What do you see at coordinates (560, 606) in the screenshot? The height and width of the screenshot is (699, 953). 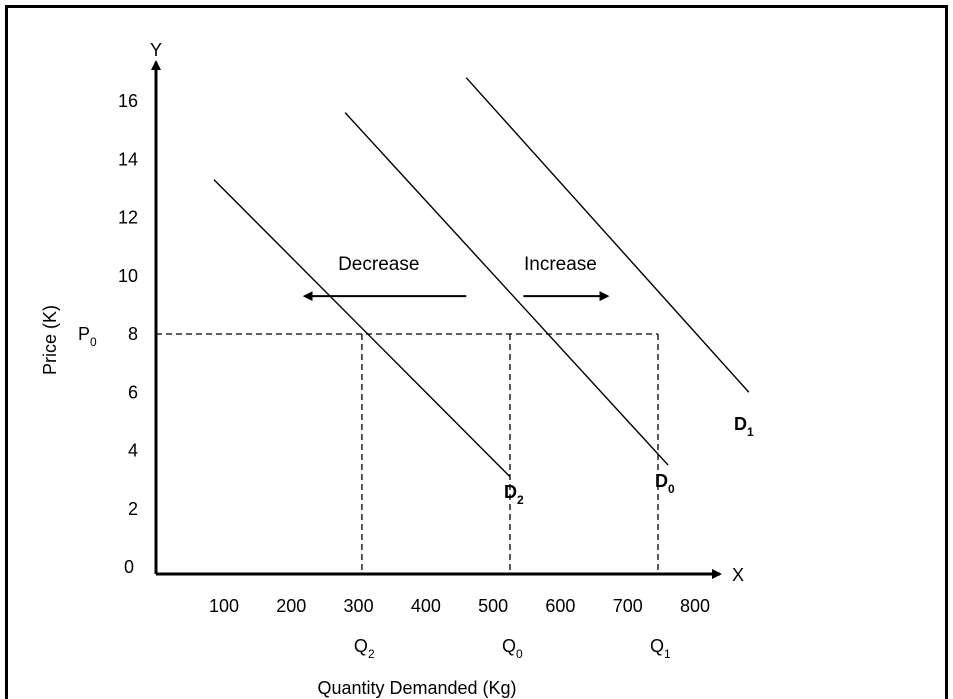 I see `x-tick-label: 600` at bounding box center [560, 606].